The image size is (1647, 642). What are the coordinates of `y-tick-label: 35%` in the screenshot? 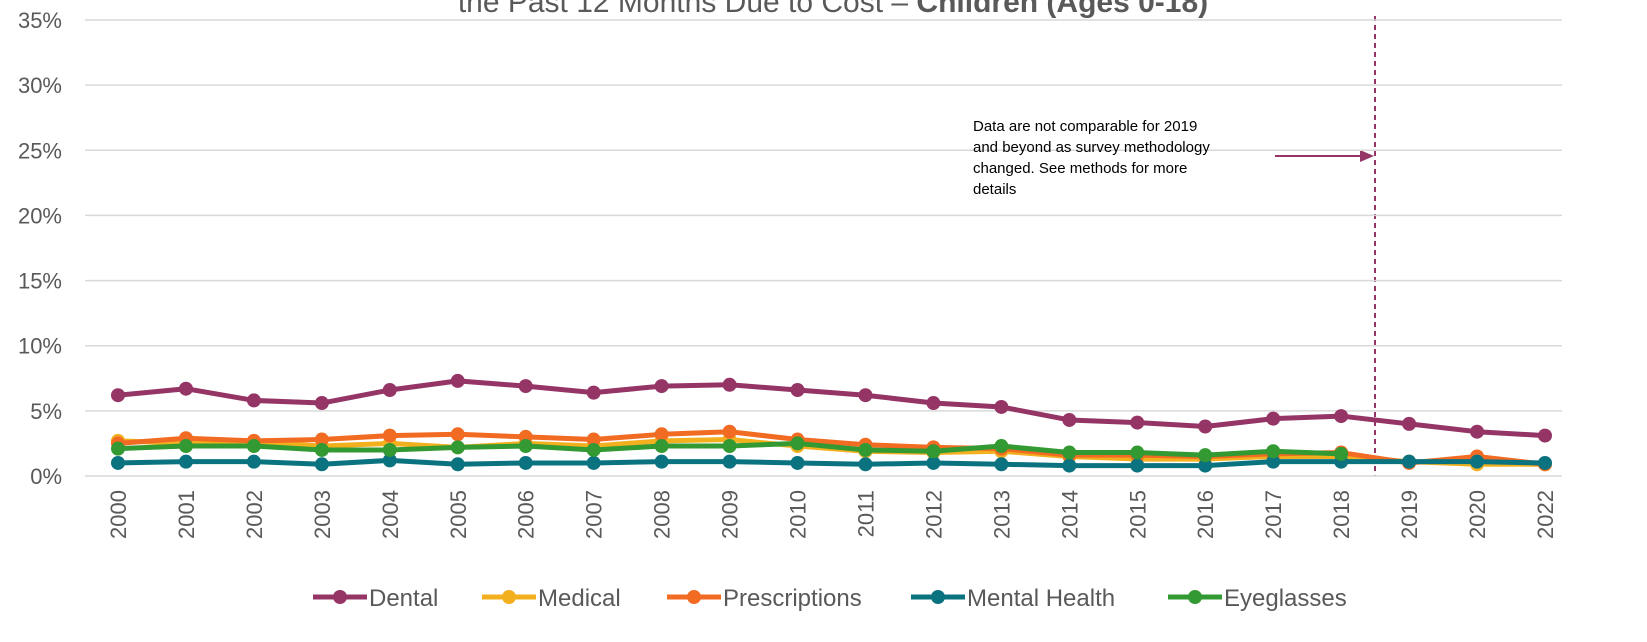 It's located at (40, 20).